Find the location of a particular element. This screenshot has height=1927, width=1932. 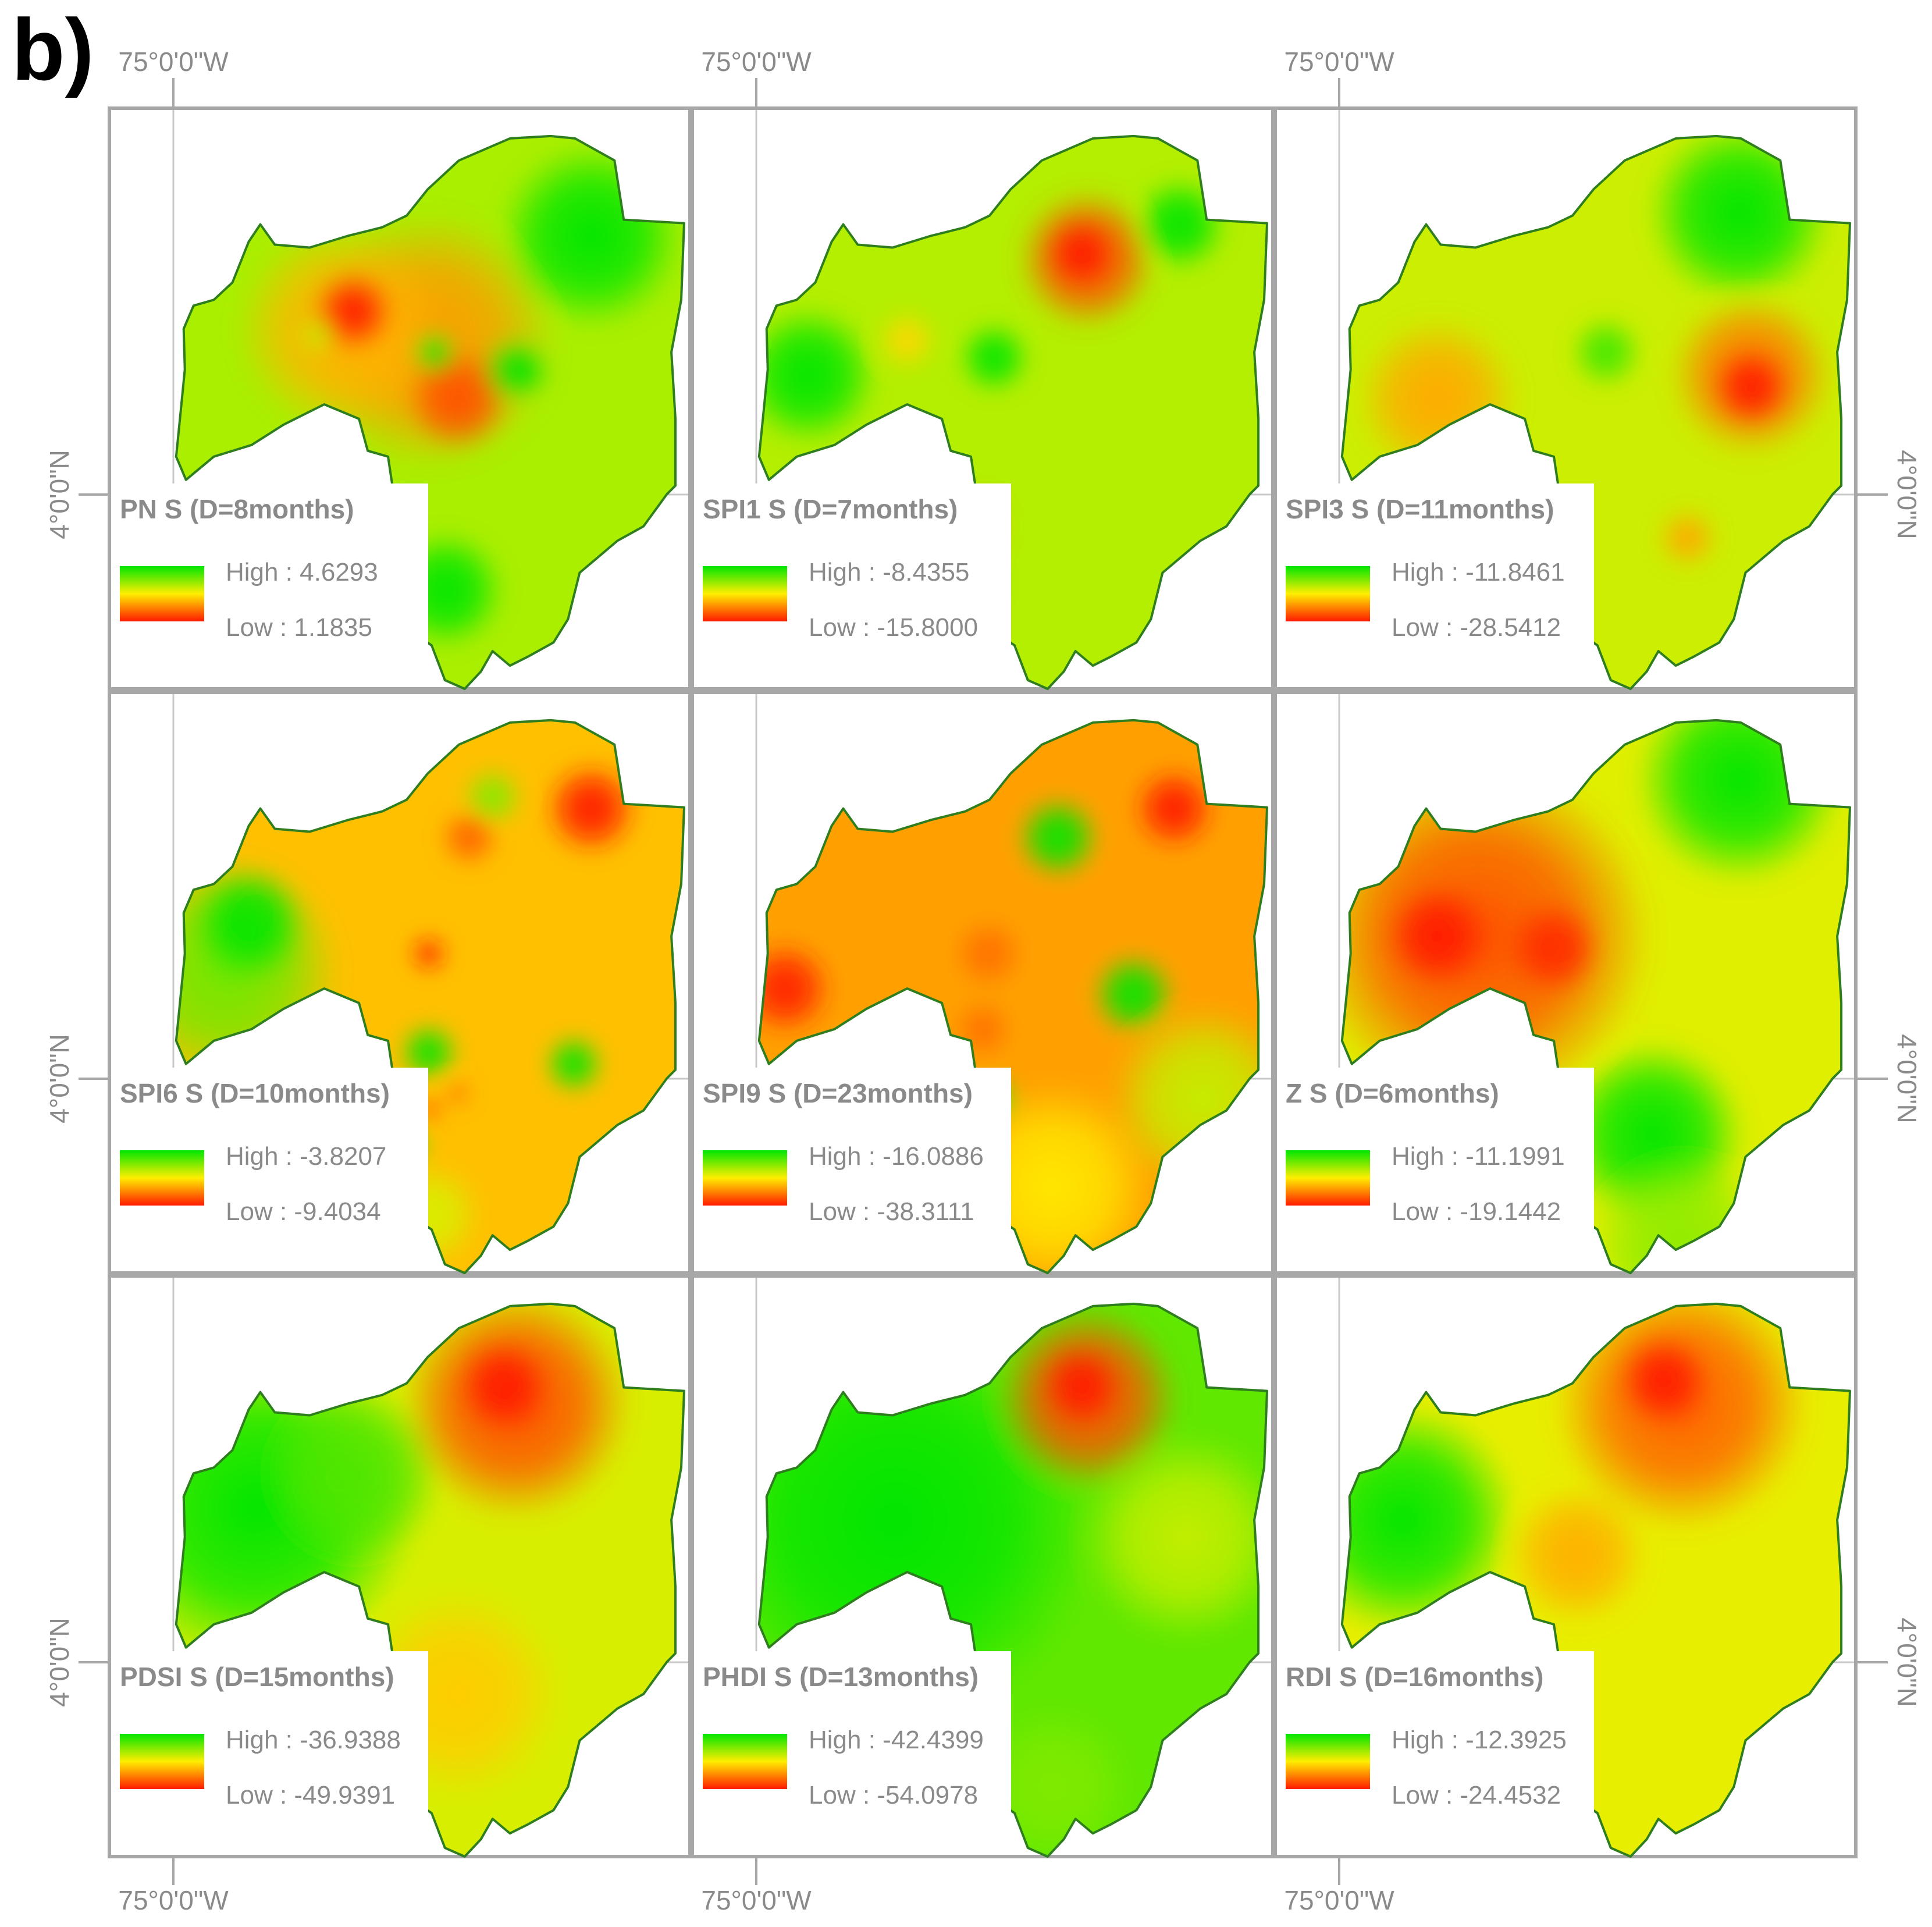

panel-title: SPI6 S (D=10months) is located at coordinates (255, 1093).